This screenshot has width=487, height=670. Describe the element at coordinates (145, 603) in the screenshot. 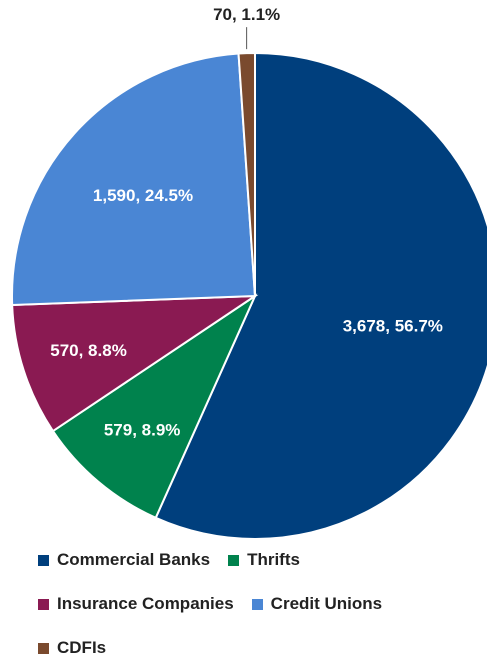

I see `legend-label: Insurance Companies` at that location.